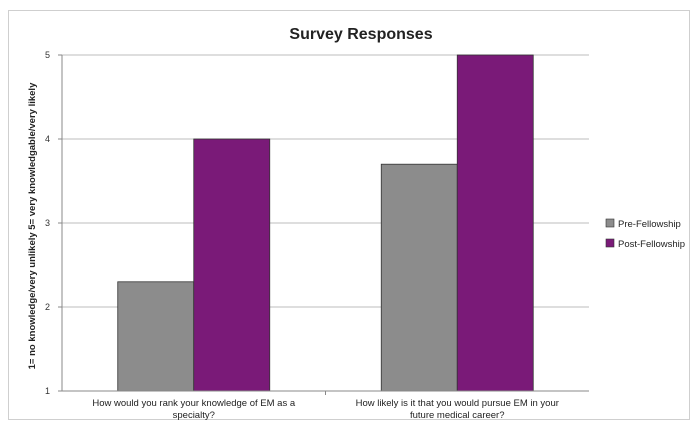  I want to click on y-tick-label: 1, so click(47, 391).